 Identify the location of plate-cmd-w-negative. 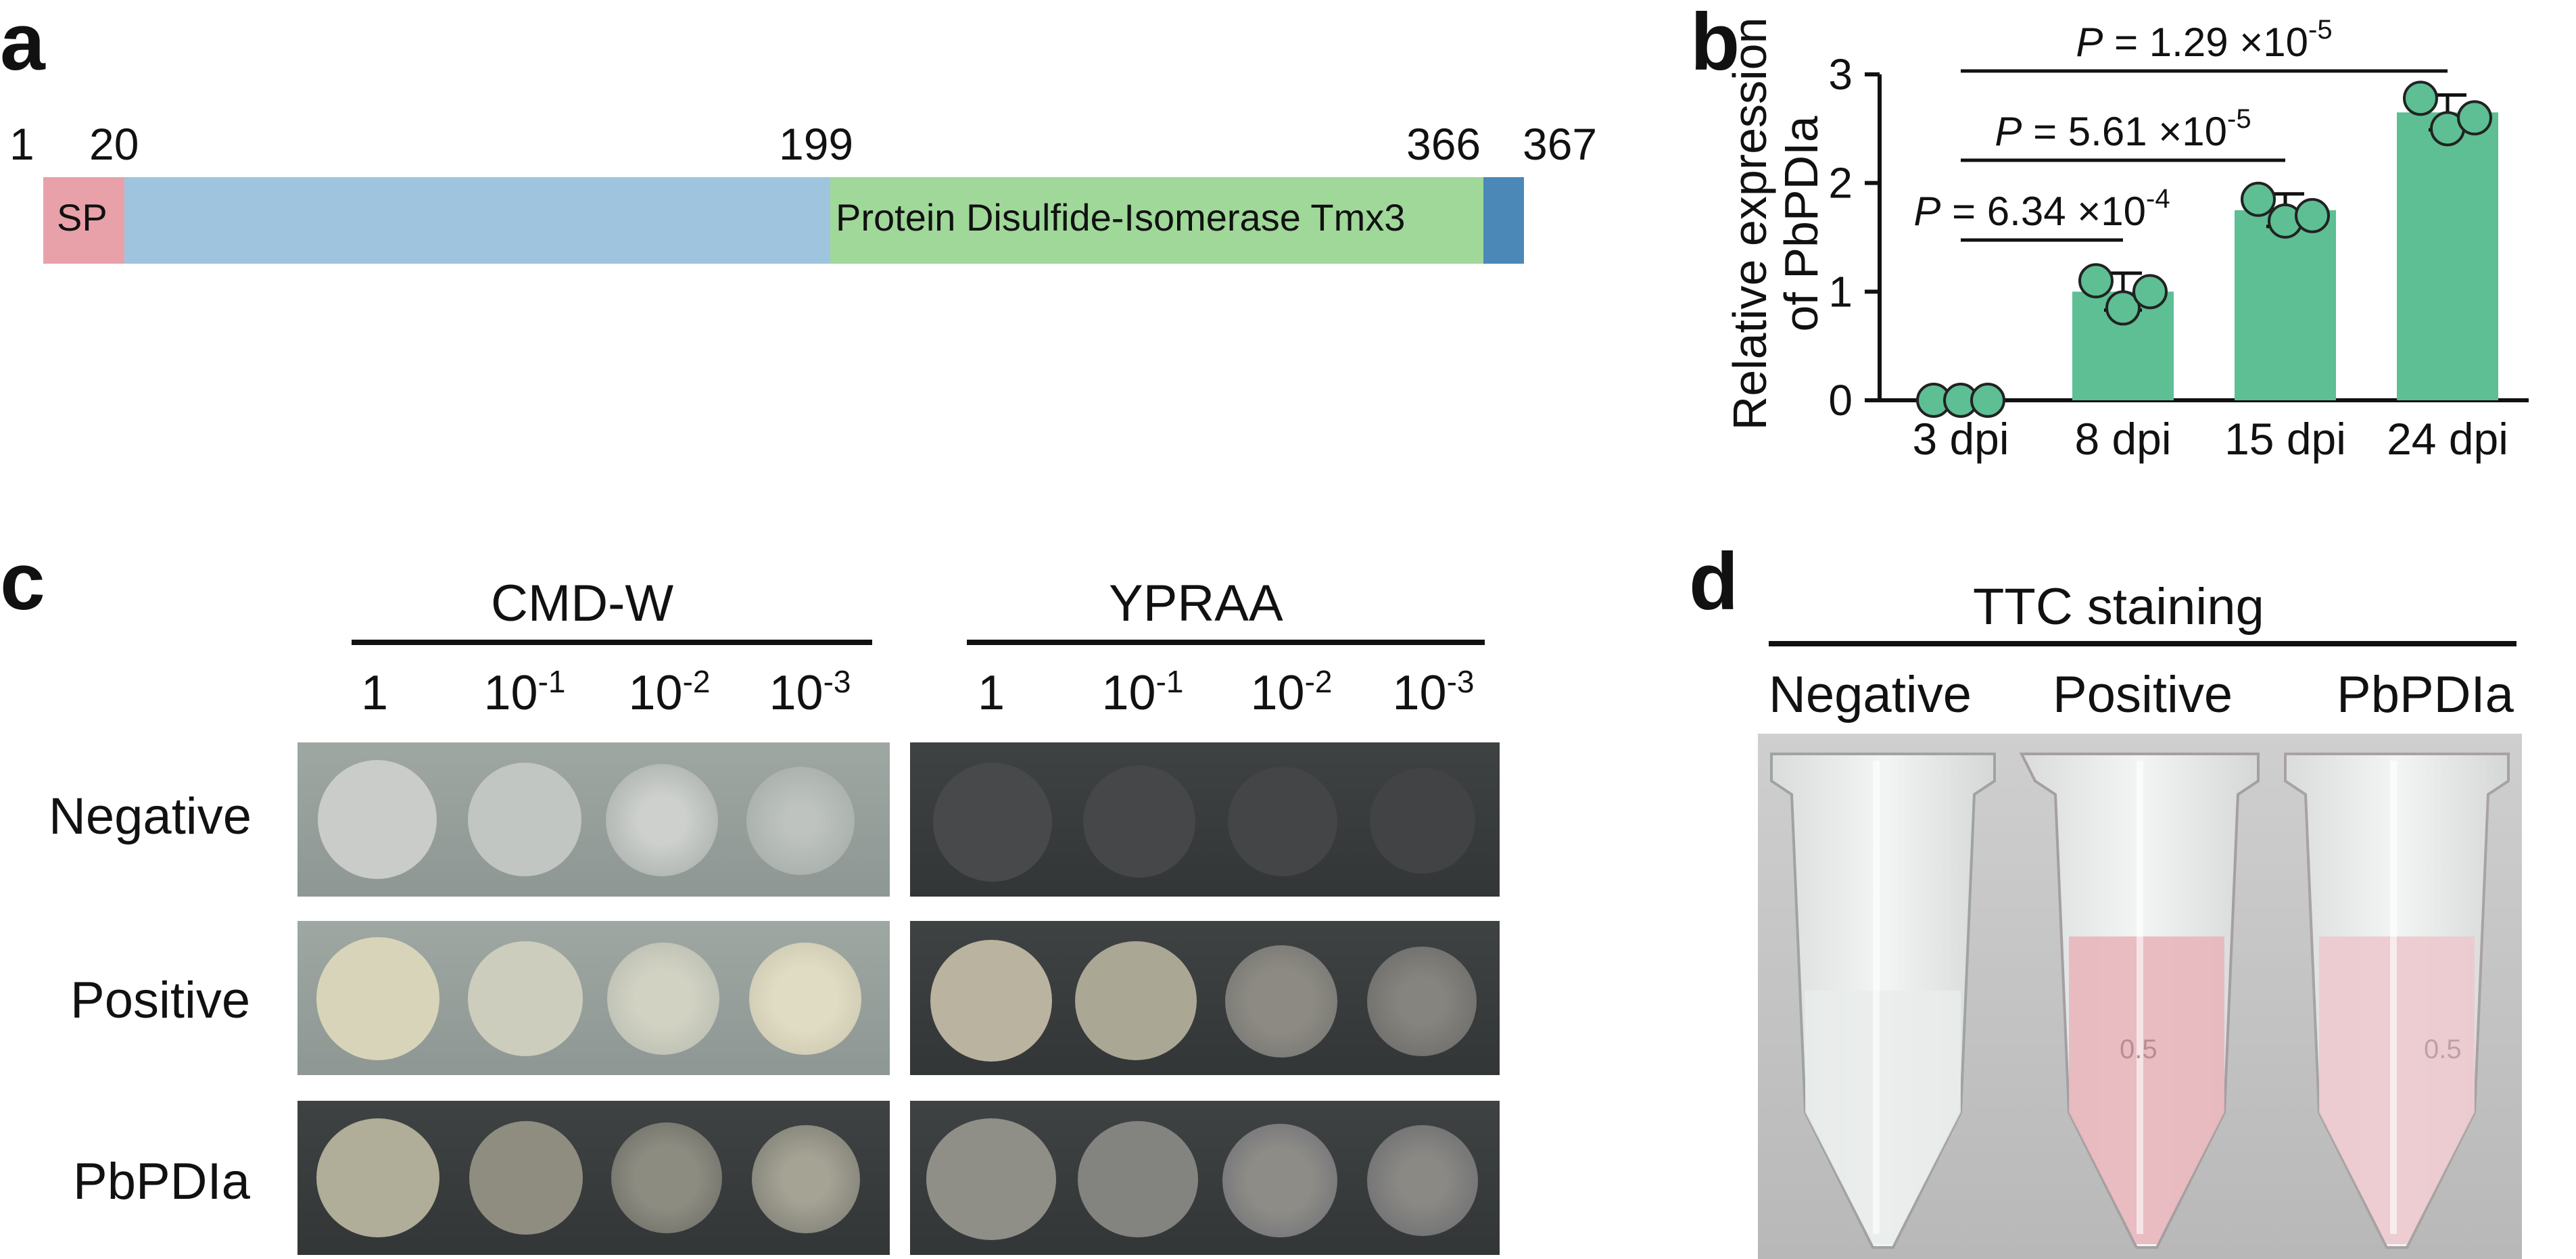
(593, 820).